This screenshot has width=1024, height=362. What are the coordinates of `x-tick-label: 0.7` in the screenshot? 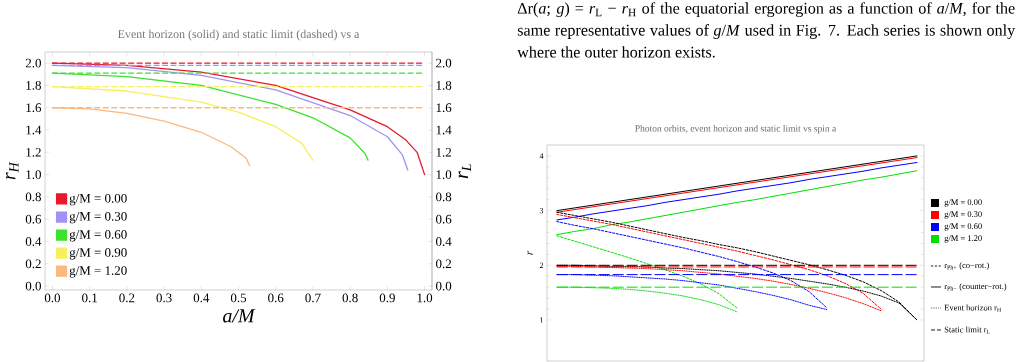 It's located at (313, 298).